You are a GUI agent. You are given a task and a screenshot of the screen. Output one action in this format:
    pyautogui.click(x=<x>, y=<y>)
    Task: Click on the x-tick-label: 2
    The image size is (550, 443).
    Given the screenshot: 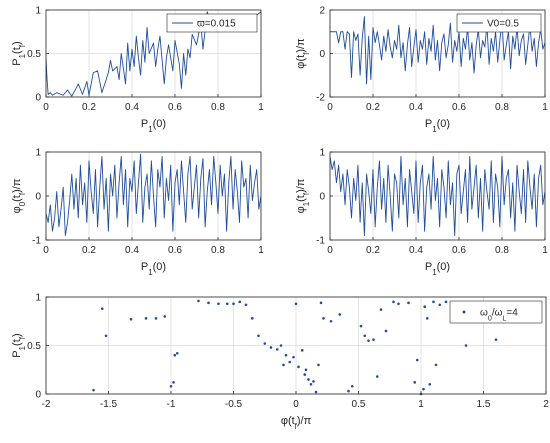 What is the action you would take?
    pyautogui.click(x=546, y=404)
    